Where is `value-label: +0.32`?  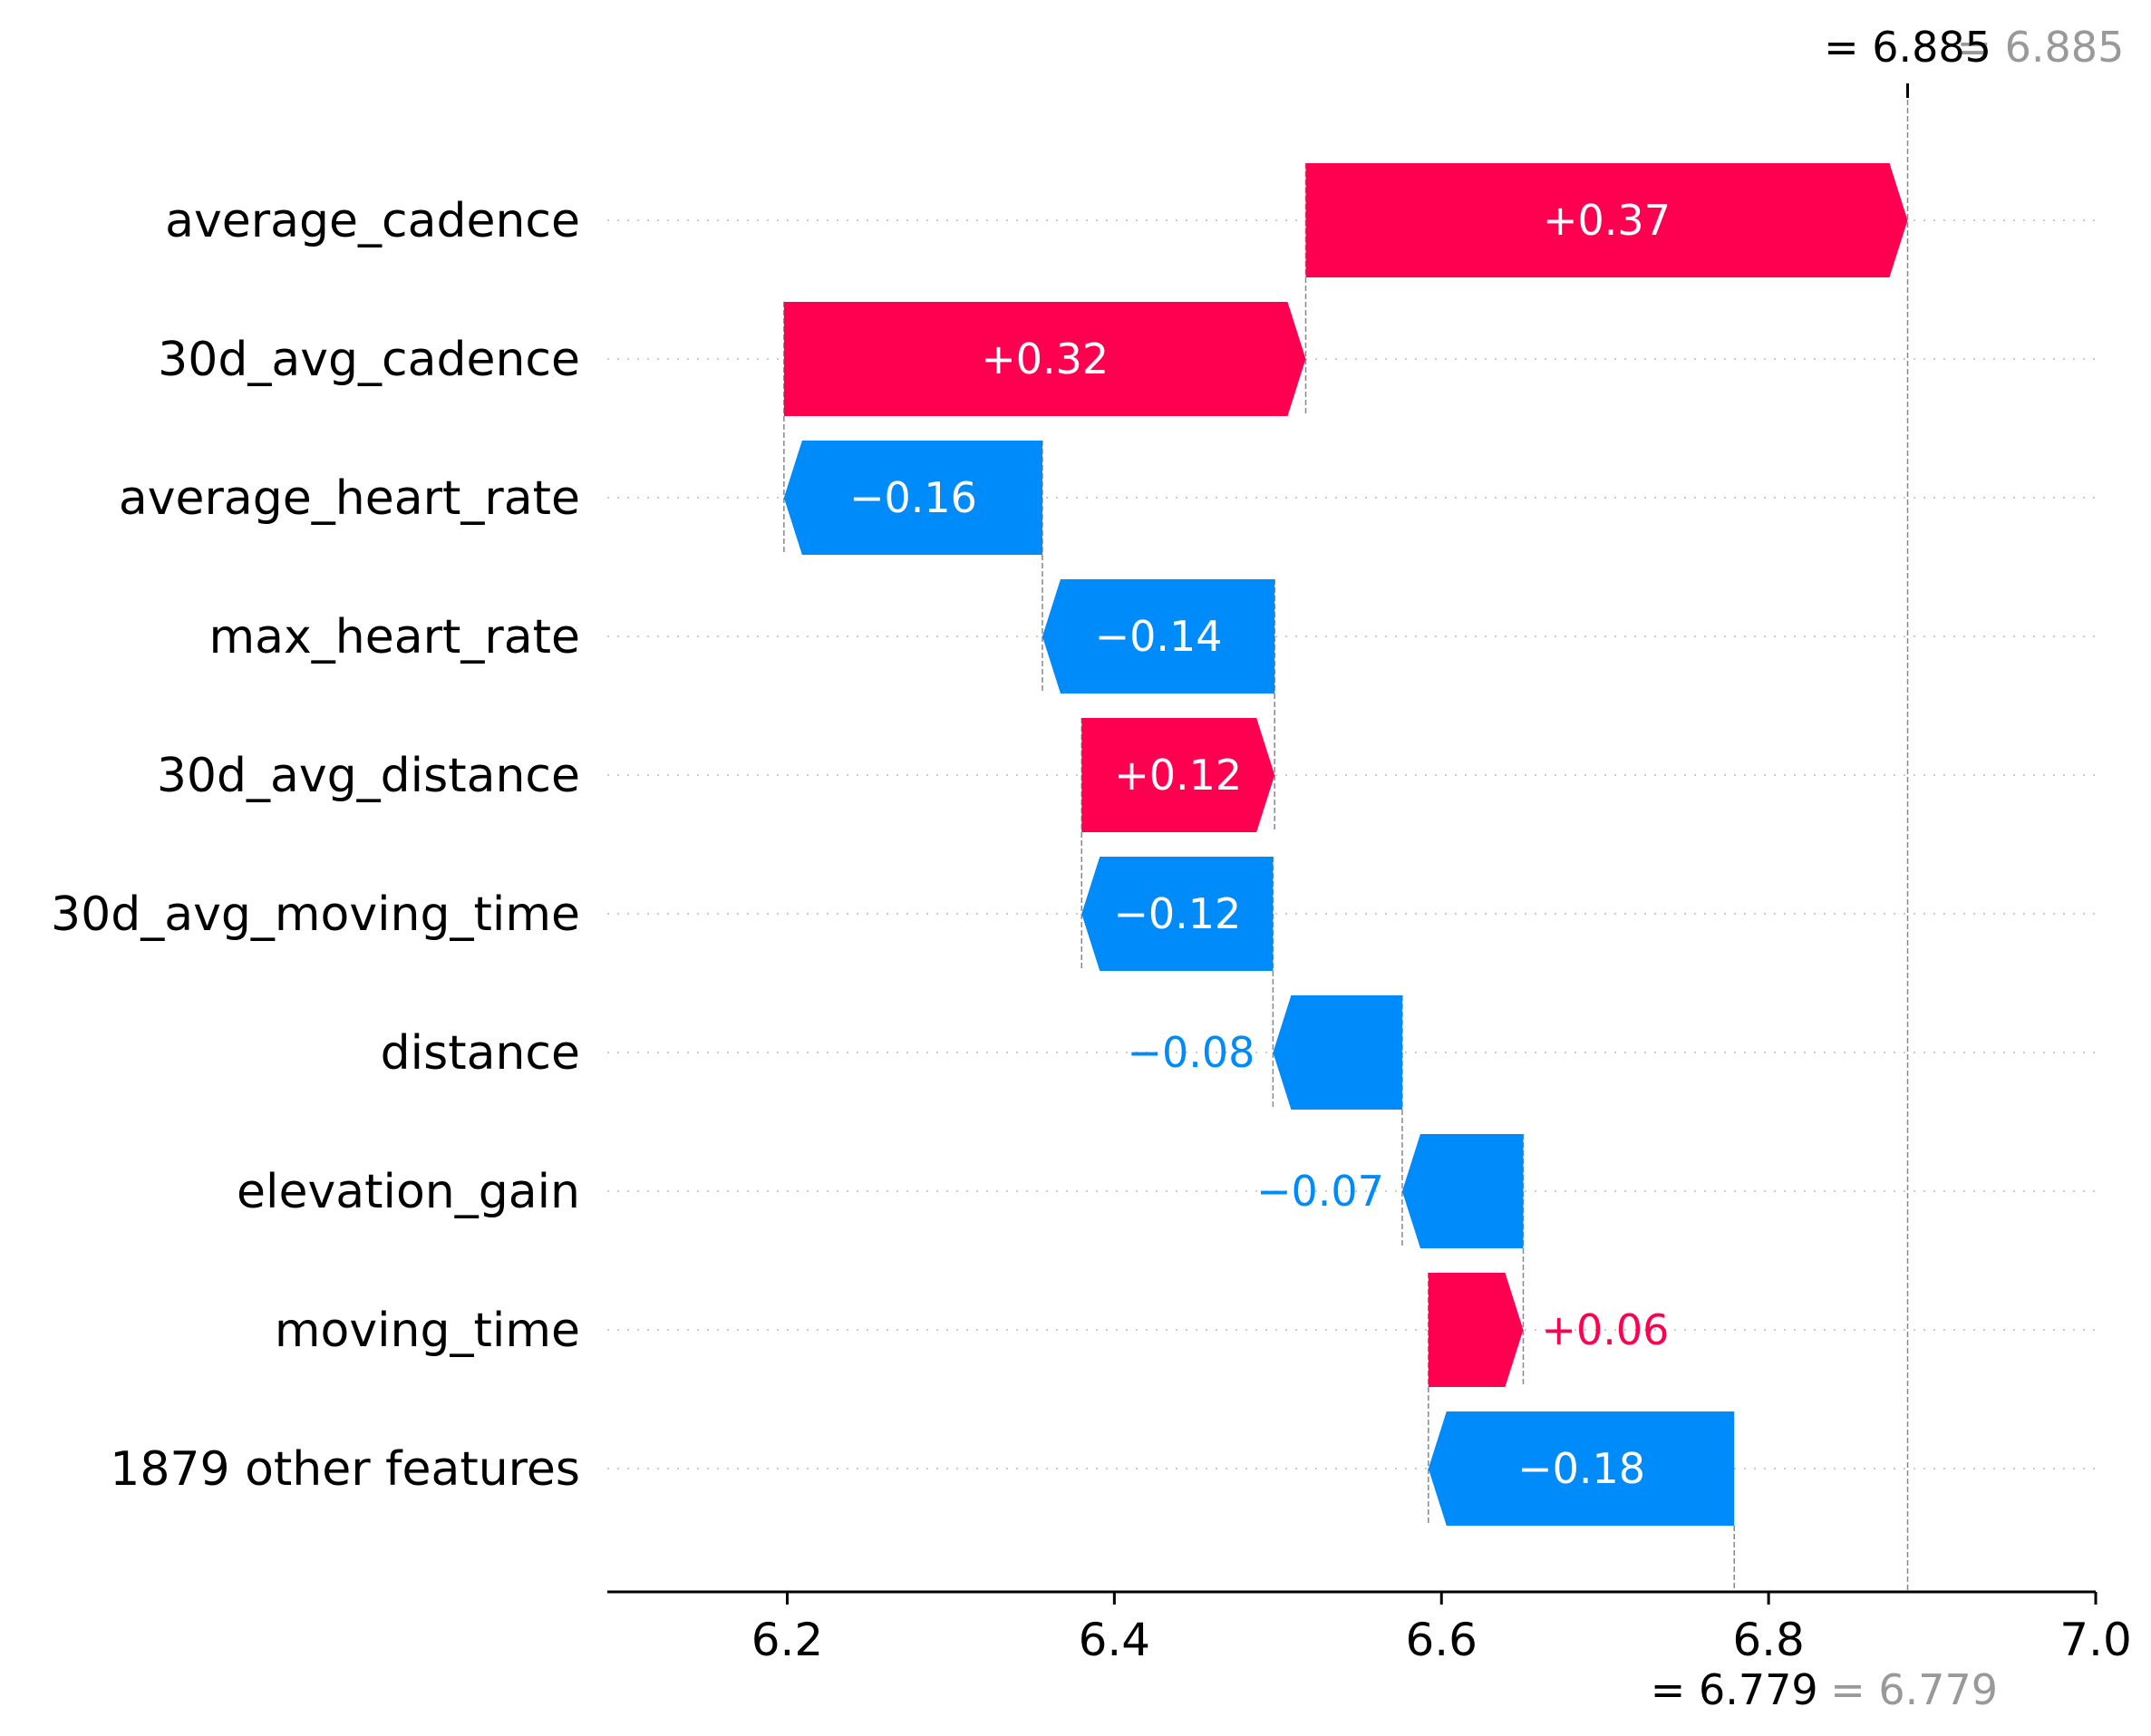 value-label: +0.32 is located at coordinates (1045, 359).